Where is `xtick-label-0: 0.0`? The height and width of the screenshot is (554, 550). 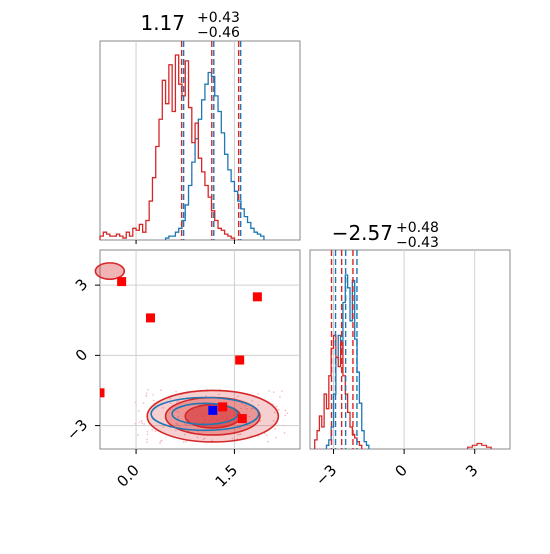 xtick-label-0: 0.0 is located at coordinates (128, 476).